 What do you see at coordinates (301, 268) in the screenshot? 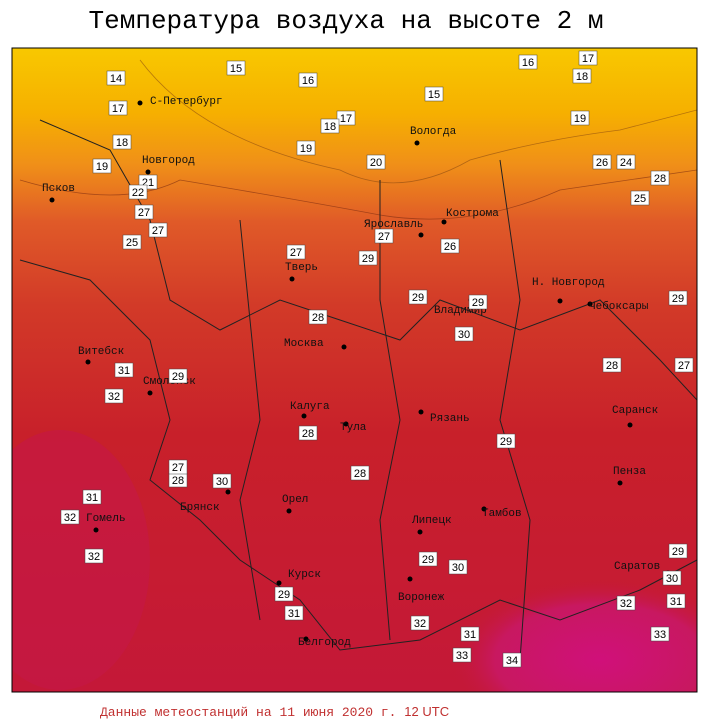
I see `city-label: Тверь` at bounding box center [301, 268].